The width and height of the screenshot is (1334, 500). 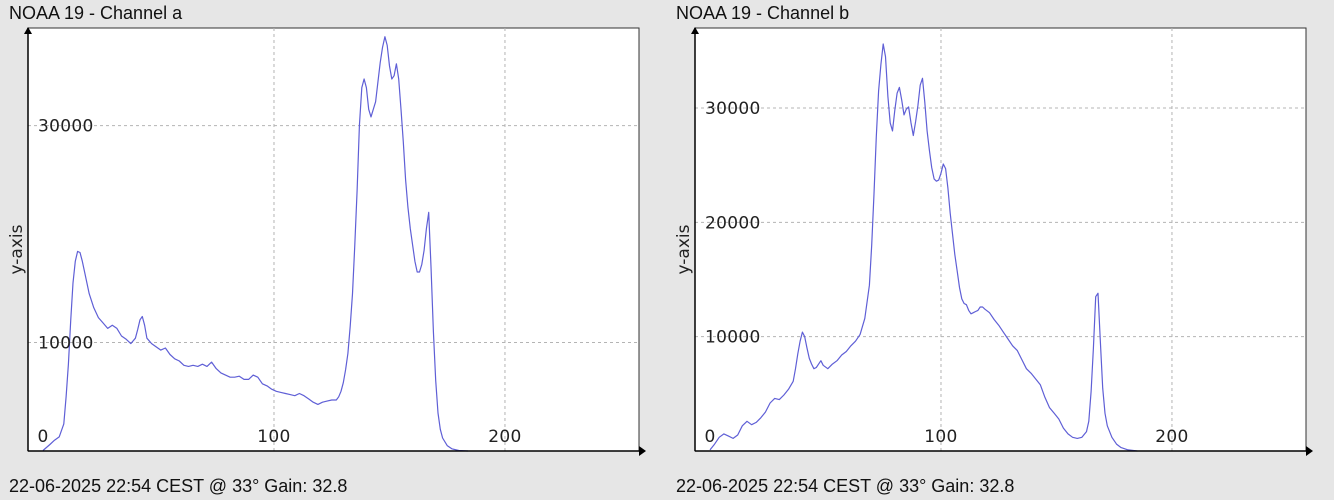 What do you see at coordinates (733, 223) in the screenshot?
I see `y-tick-label: 20000` at bounding box center [733, 223].